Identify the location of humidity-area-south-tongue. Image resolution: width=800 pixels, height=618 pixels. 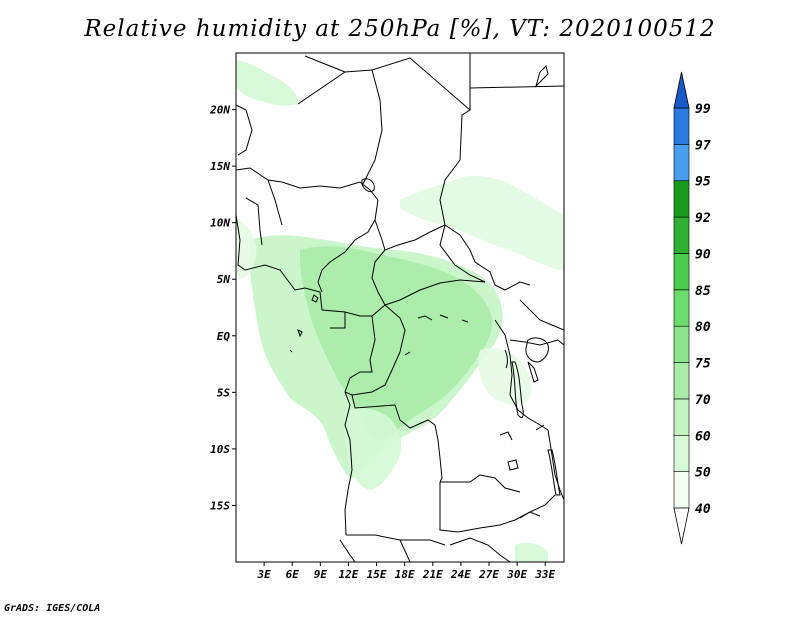
(372, 448).